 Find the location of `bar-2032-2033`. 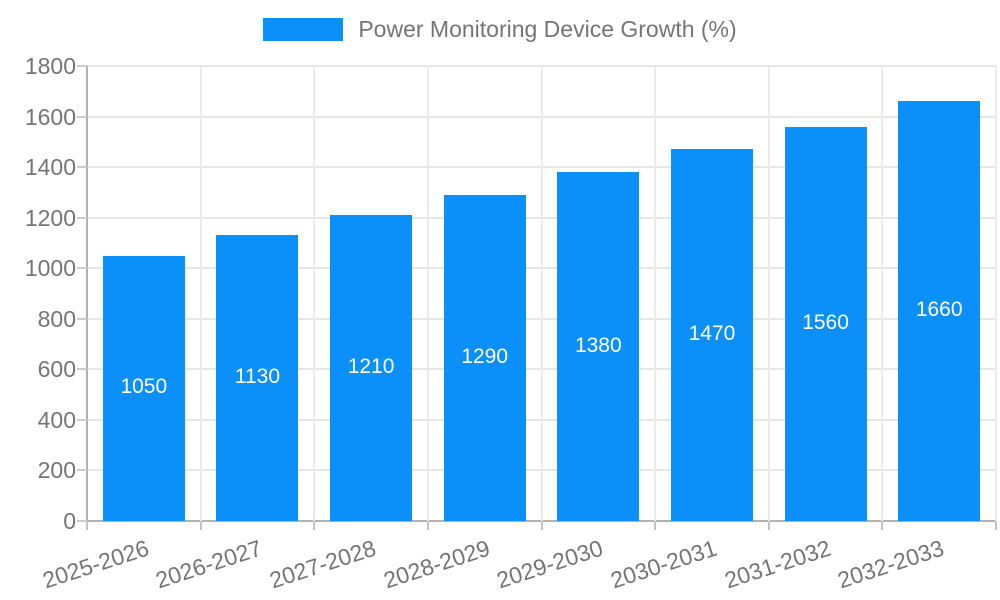

bar-2032-2033 is located at coordinates (939, 311).